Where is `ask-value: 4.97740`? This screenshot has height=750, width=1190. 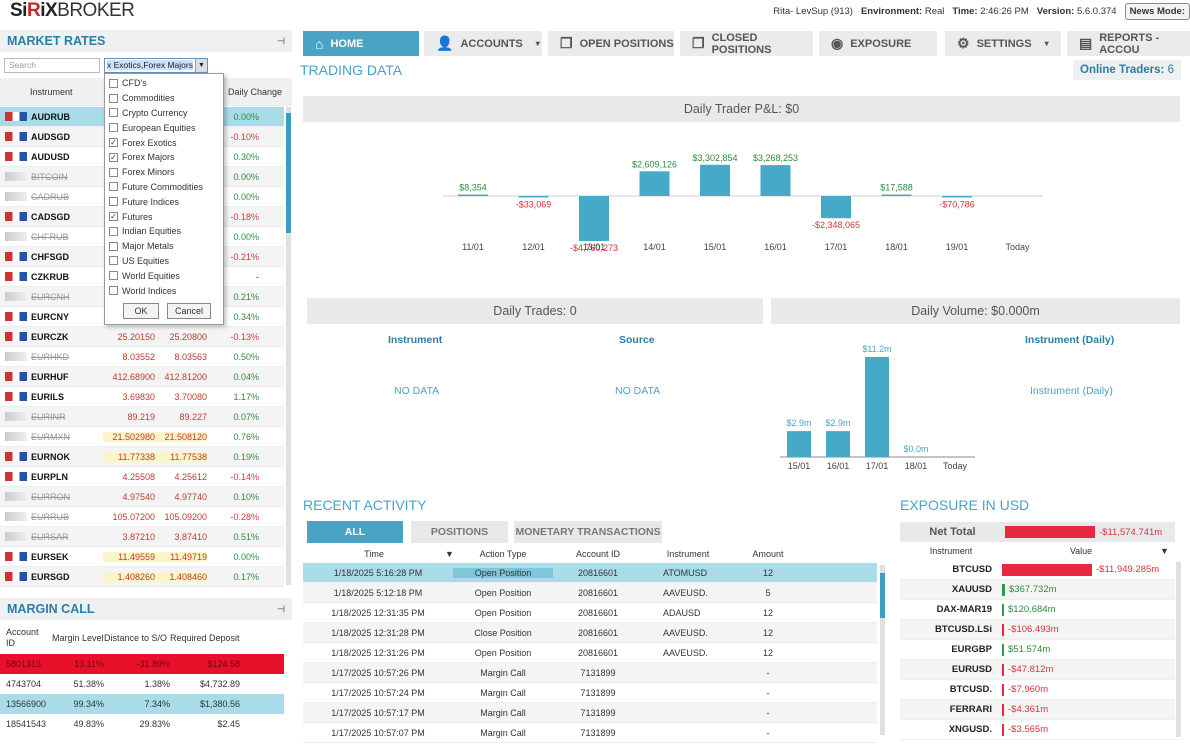 ask-value: 4.97740 is located at coordinates (190, 496).